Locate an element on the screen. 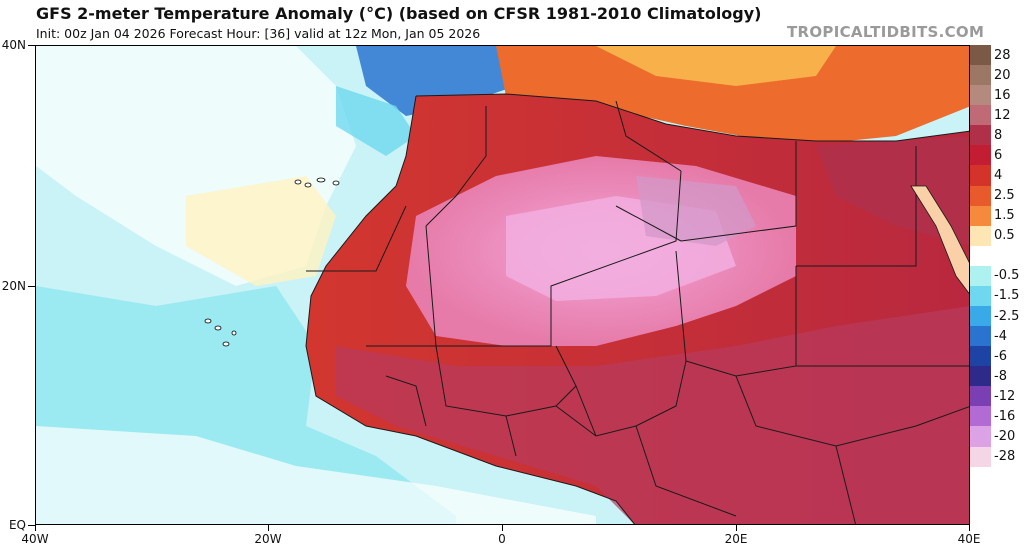  legend-row: 12 is located at coordinates (997, 115).